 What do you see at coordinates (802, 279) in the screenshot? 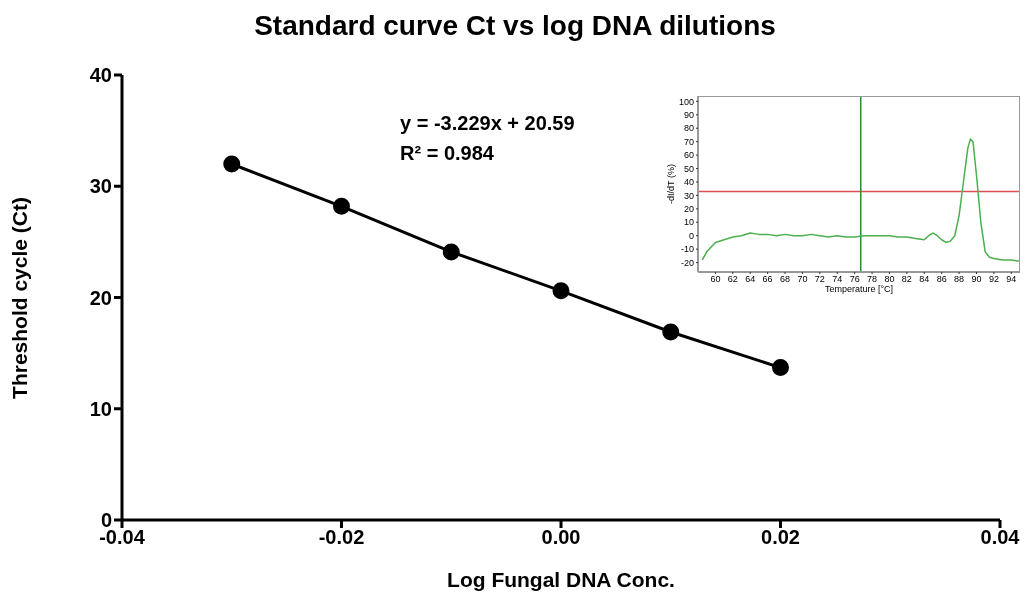
I see `x-tick-label: 70` at bounding box center [802, 279].